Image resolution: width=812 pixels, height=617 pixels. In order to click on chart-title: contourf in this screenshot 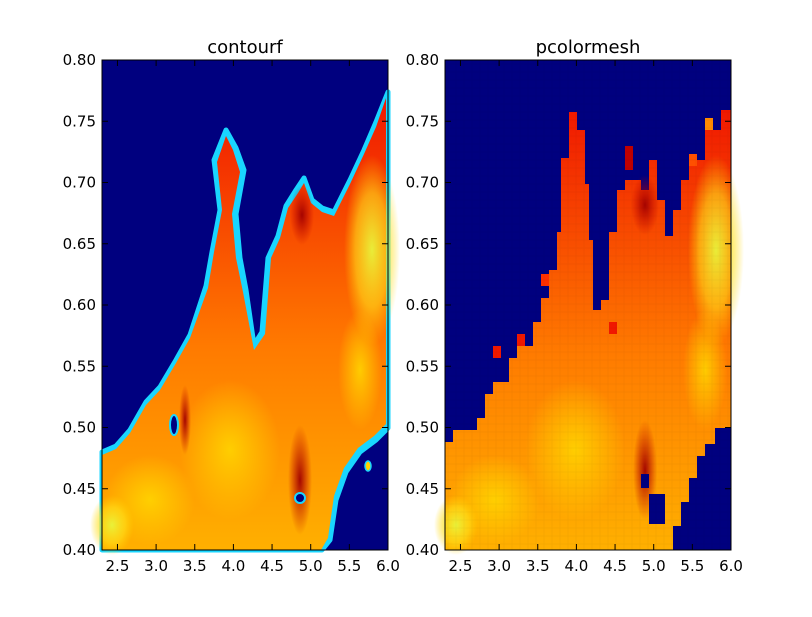, I will do `click(245, 47)`.